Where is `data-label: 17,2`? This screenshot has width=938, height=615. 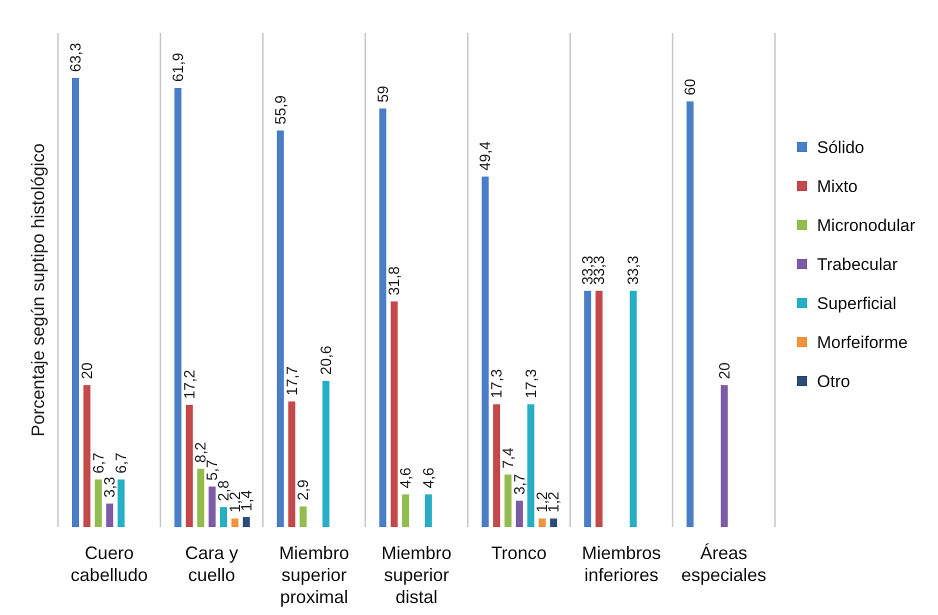
data-label: 17,2 is located at coordinates (189, 384).